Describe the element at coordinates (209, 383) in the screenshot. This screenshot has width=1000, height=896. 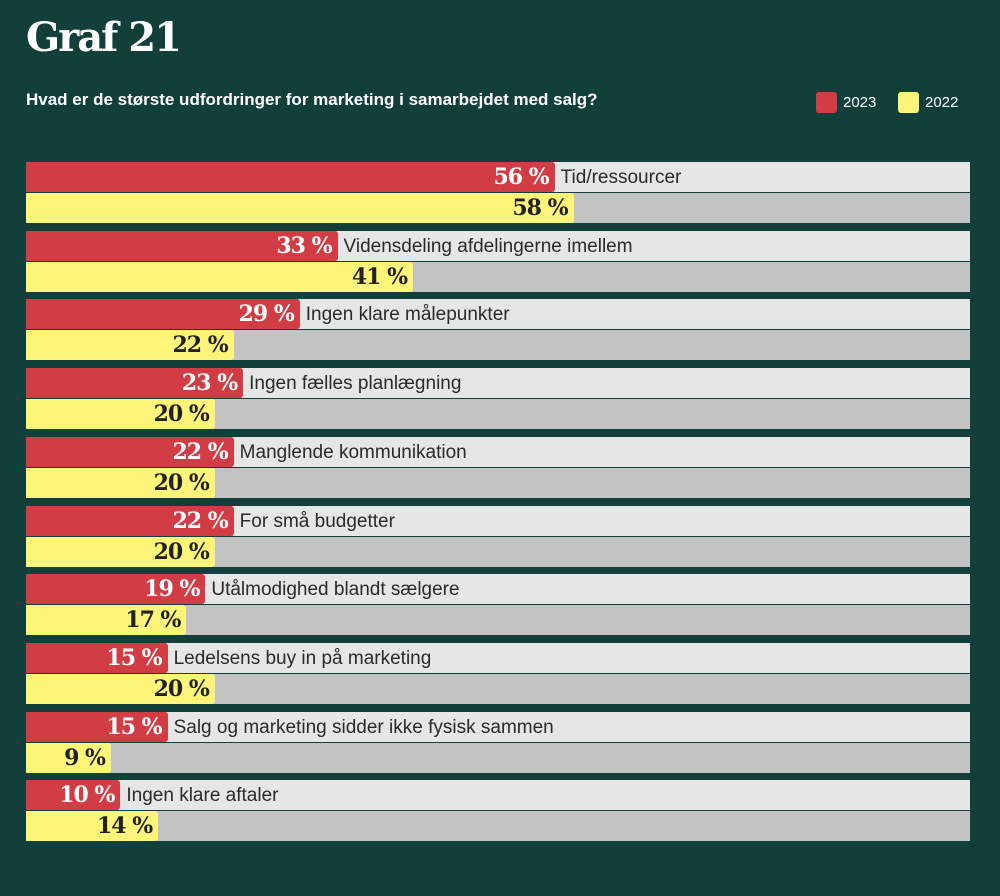
I see `data-label-2023: 23 %` at that location.